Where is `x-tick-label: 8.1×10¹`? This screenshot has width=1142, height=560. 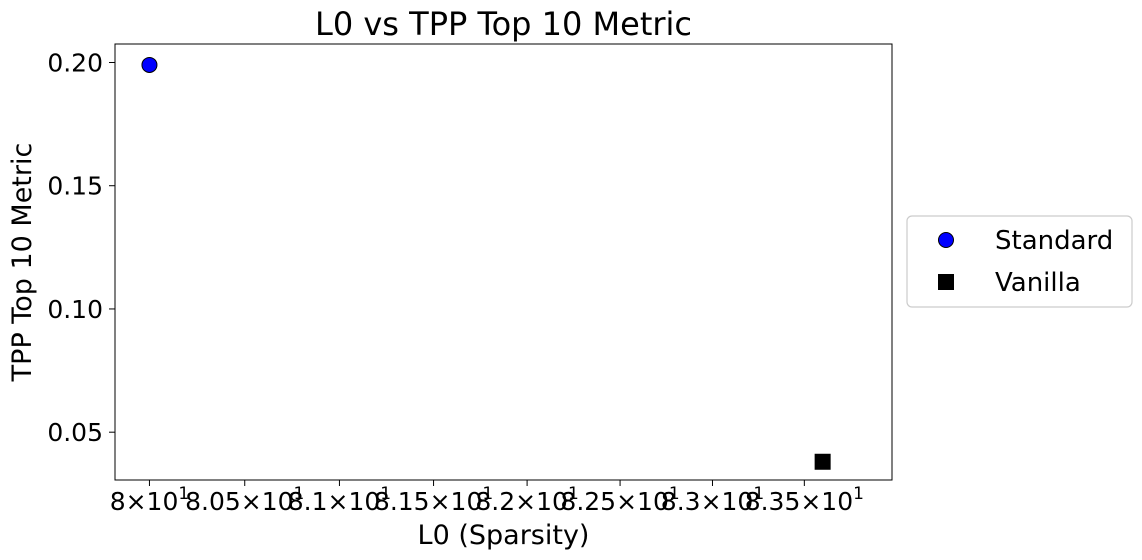 x-tick-label: 8.1×10¹ is located at coordinates (339, 500).